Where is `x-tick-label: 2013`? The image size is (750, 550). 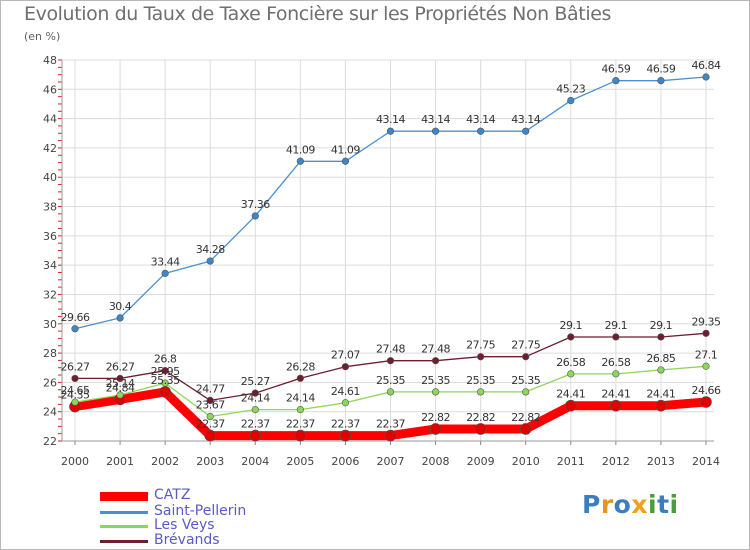
x-tick-label: 2013 is located at coordinates (661, 461).